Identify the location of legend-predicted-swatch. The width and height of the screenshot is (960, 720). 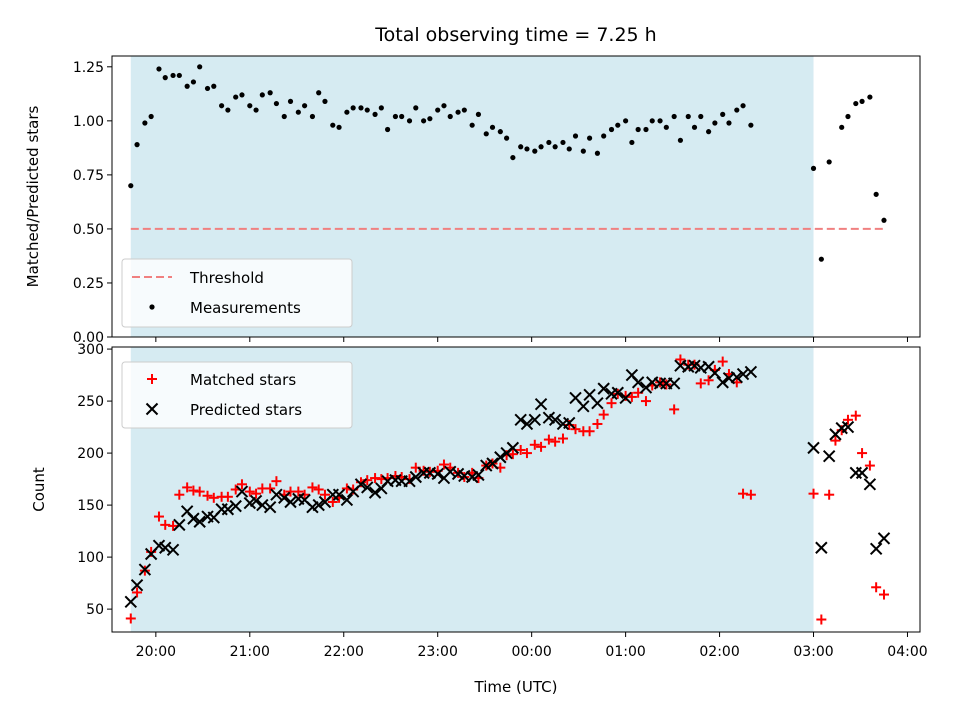
(152, 409).